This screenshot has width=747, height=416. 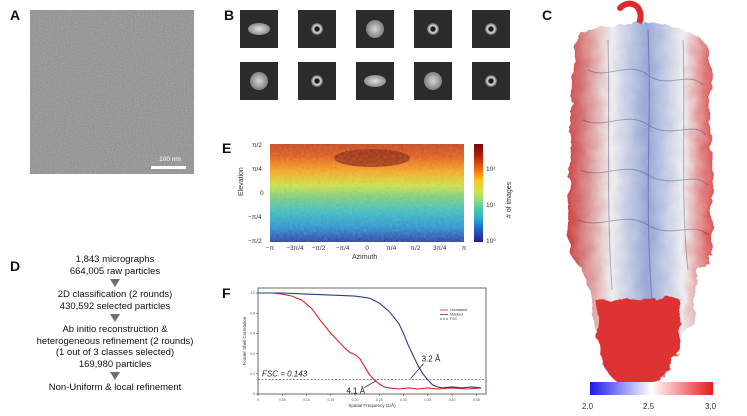 What do you see at coordinates (270, 248) in the screenshot?
I see `e-xtick: −π` at bounding box center [270, 248].